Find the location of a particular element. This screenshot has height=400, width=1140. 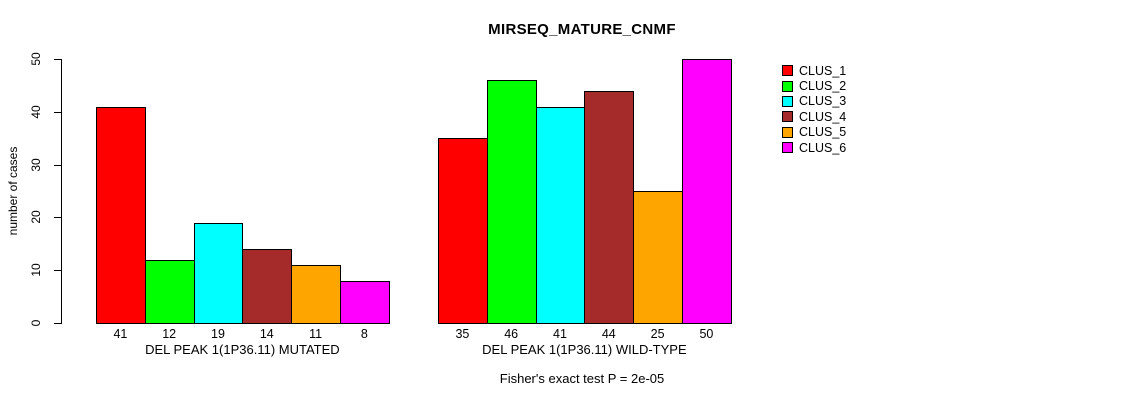

bar-value-label: 8 is located at coordinates (364, 334).